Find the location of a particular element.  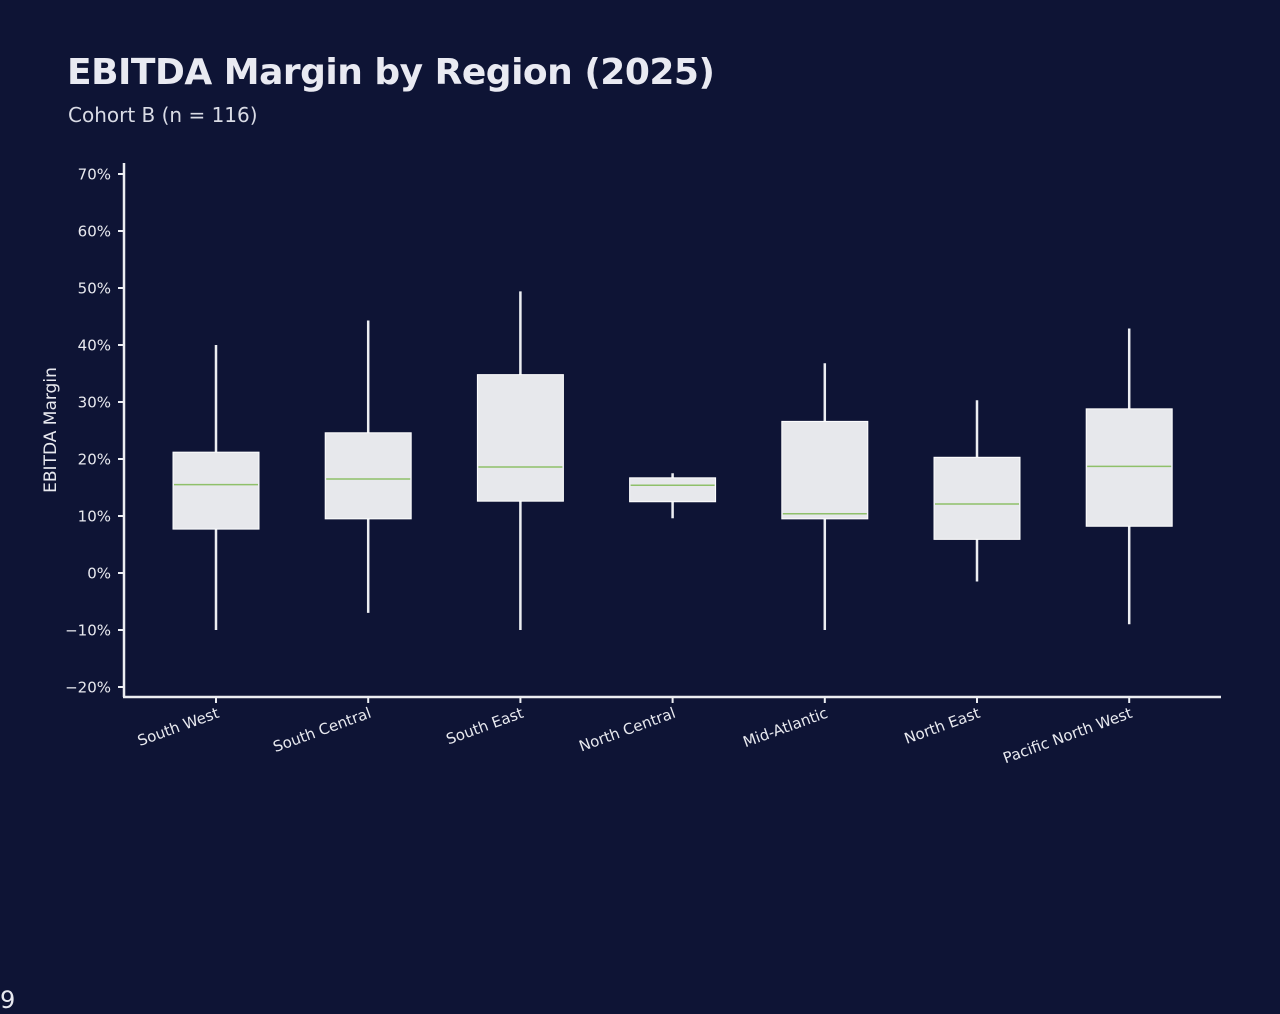

y-tick-label: 0% is located at coordinates (99, 574).